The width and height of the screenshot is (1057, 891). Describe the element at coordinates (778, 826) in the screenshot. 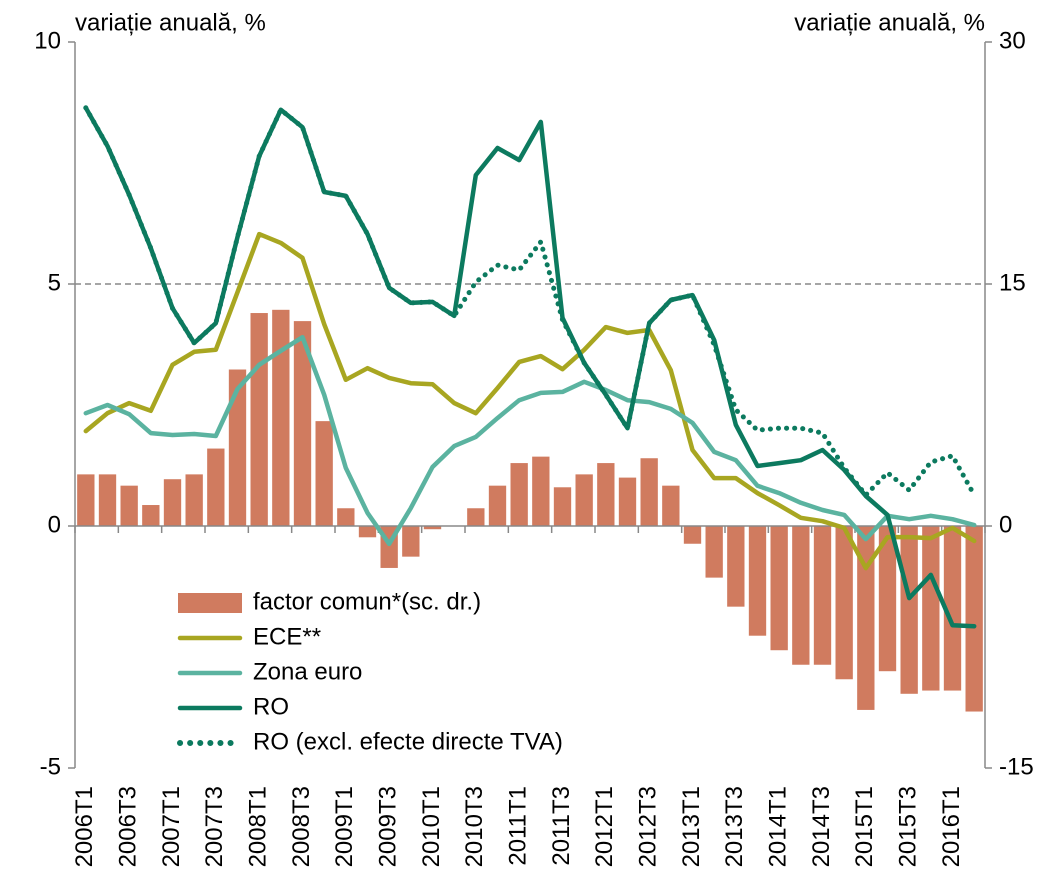

I see `x-tick-label: 2014T1` at that location.